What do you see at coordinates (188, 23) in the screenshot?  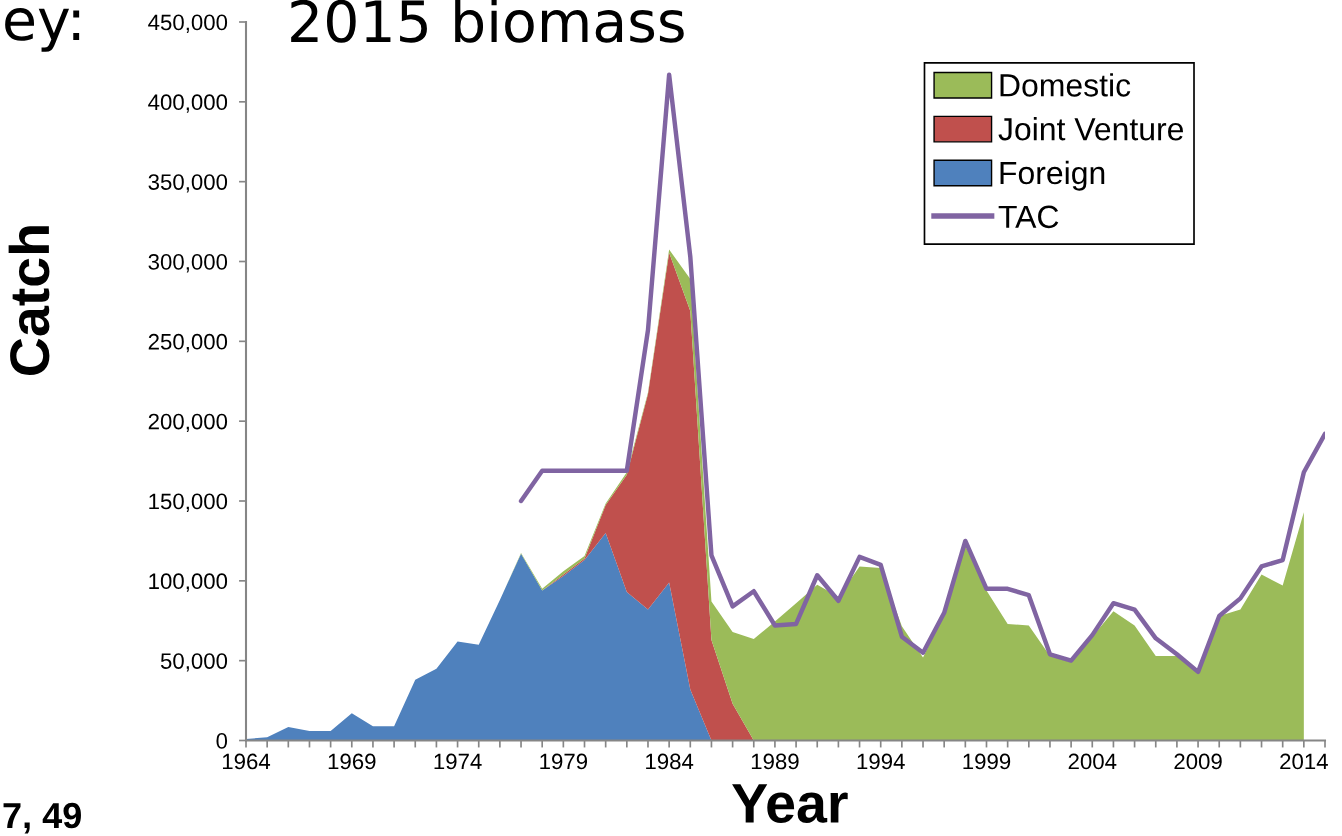 I see `y-tick-label: 450,000` at bounding box center [188, 23].